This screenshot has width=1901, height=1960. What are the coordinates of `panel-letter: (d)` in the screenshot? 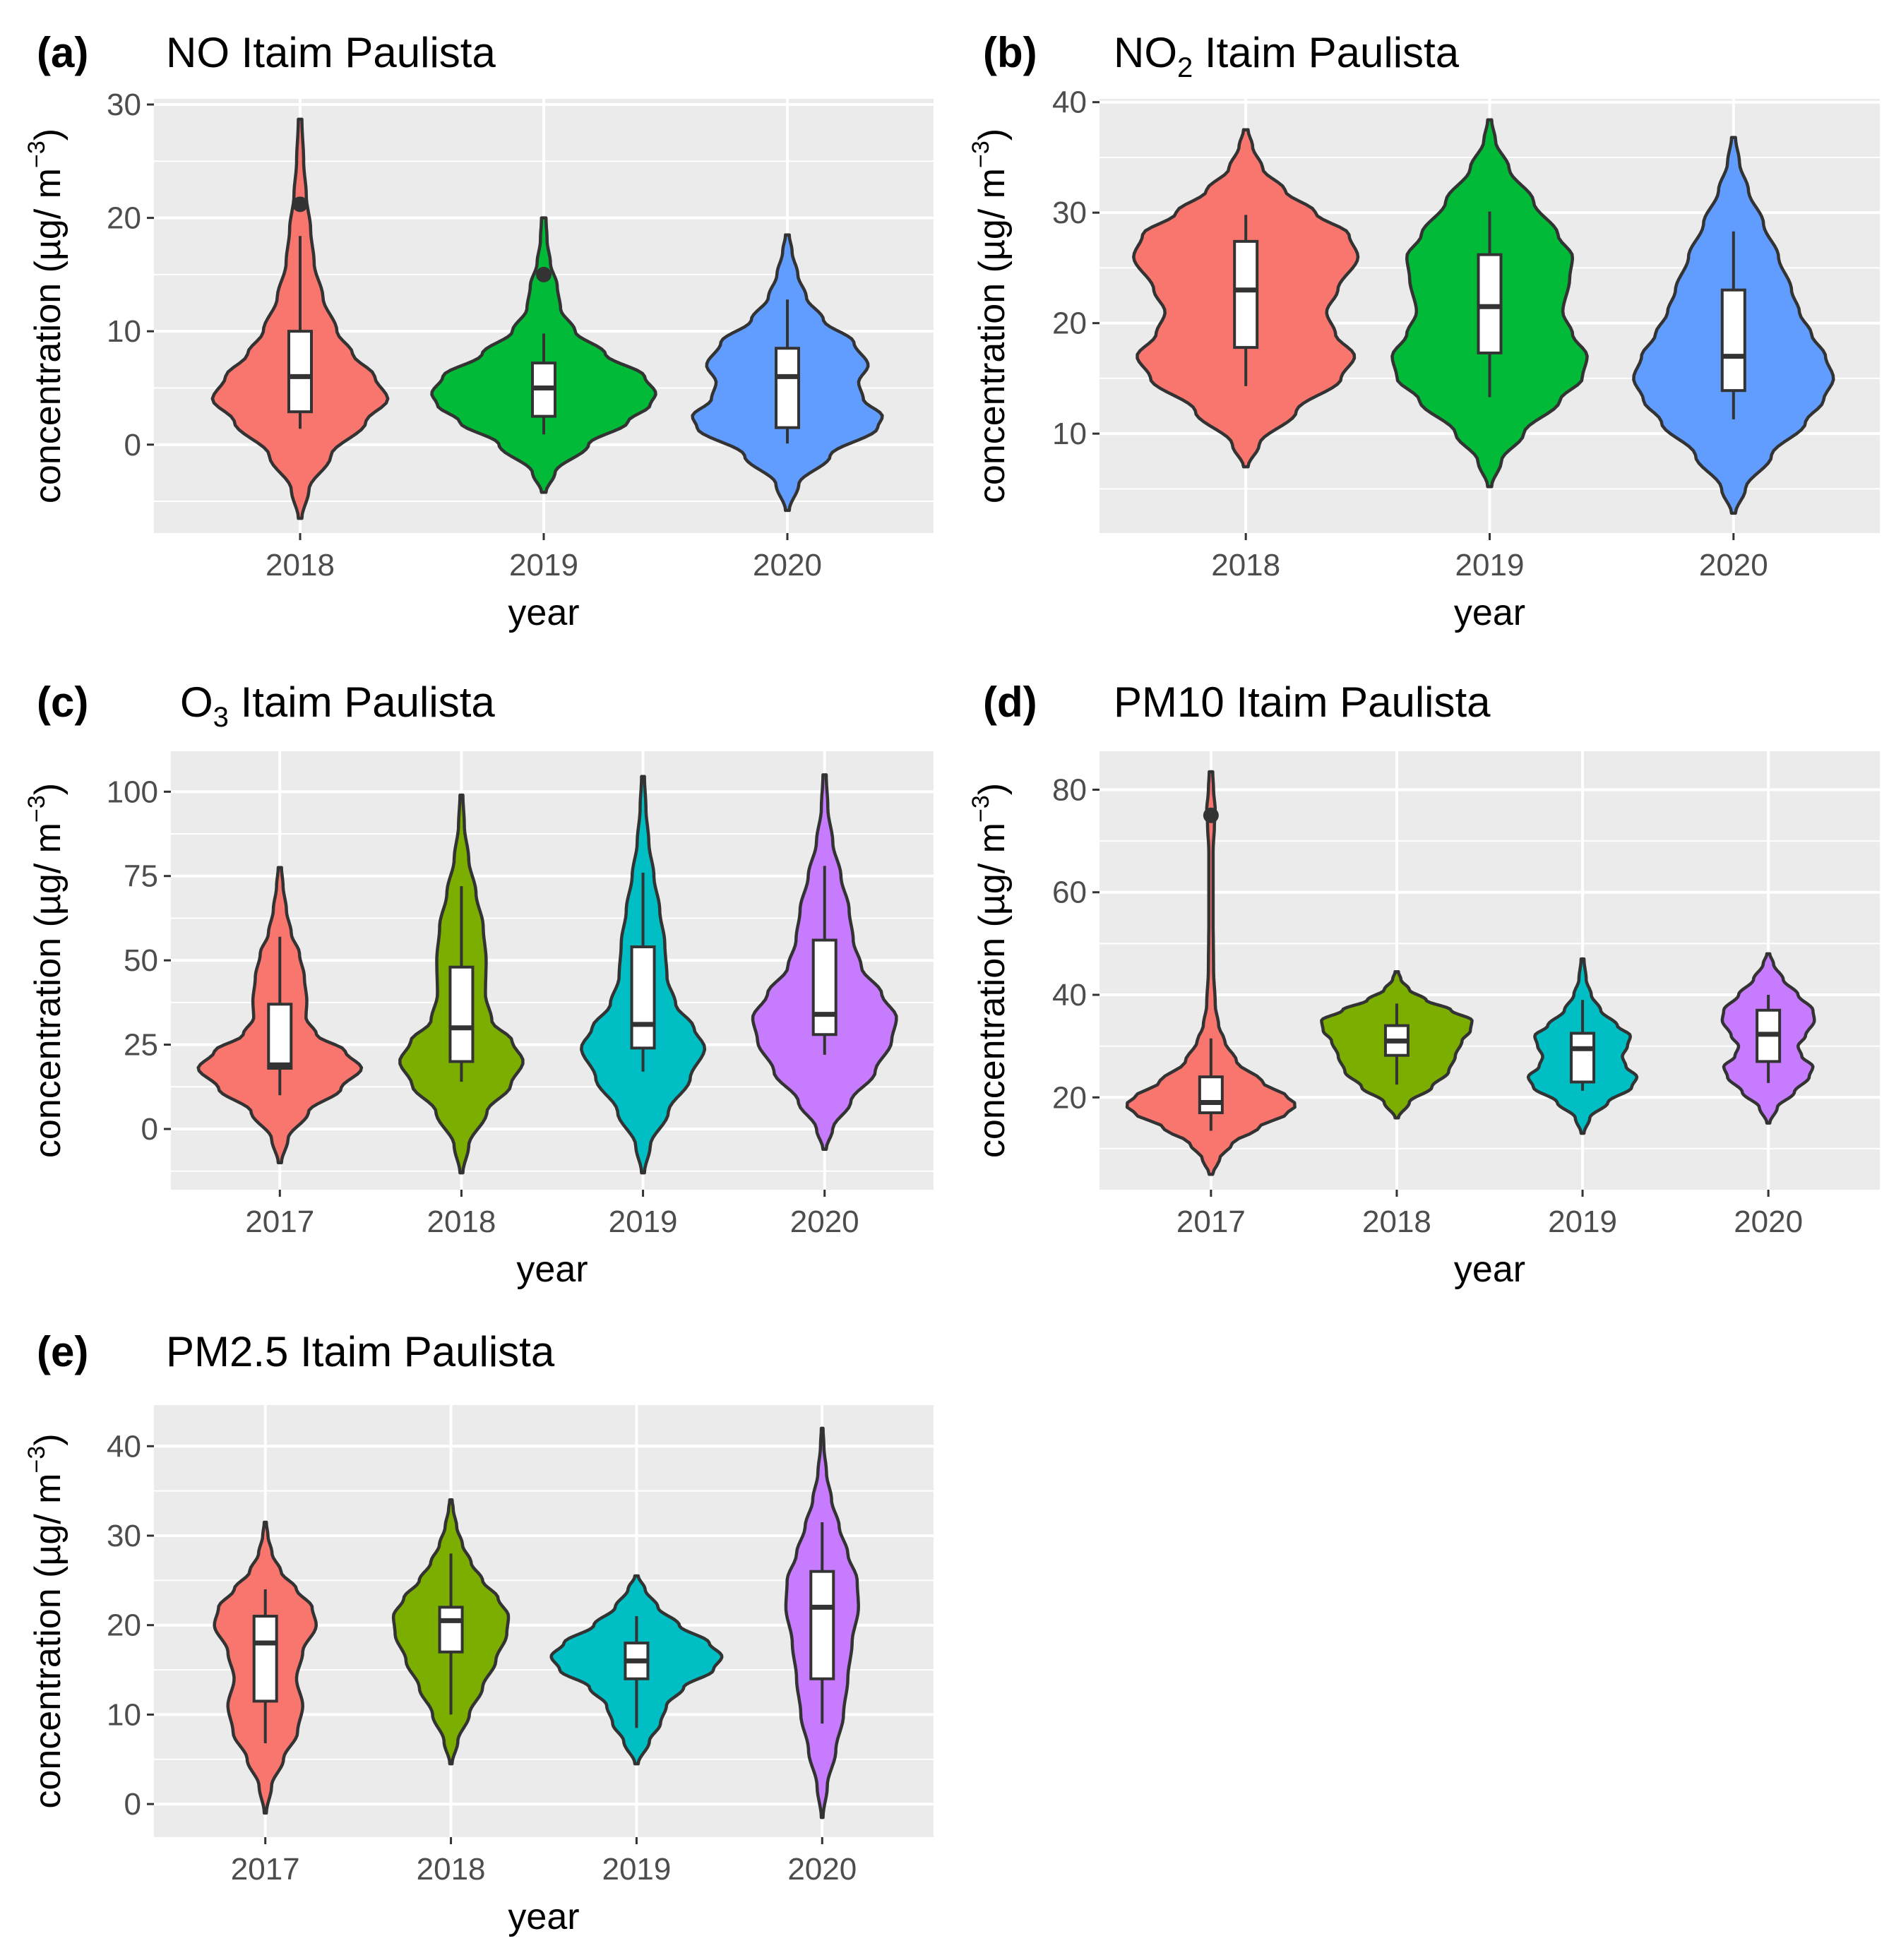 It's located at (1010, 702).